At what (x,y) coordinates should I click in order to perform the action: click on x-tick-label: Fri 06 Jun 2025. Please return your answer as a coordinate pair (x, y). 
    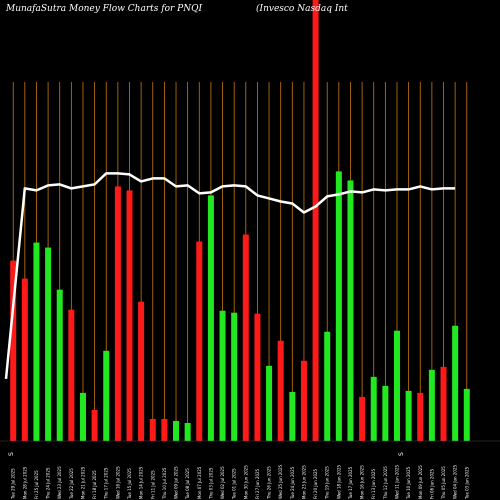
    Looking at the image, I should click on (431, 483).